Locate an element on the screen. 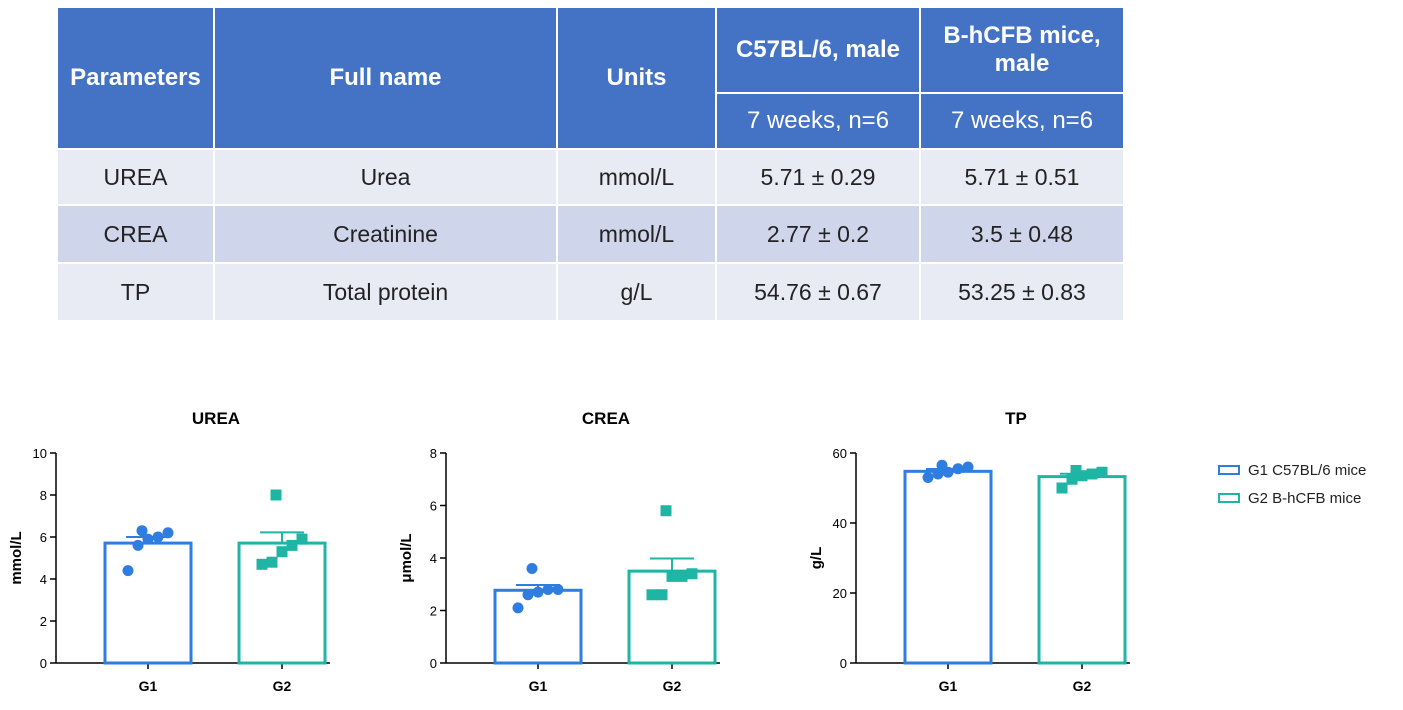  y-axis-label: μmol/L is located at coordinates (406, 557).